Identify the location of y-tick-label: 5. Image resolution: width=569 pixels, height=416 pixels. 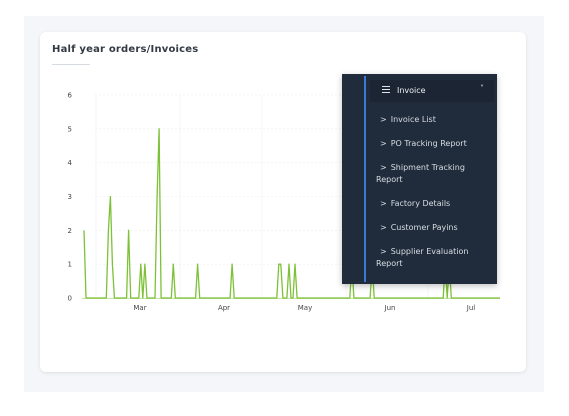
(70, 129).